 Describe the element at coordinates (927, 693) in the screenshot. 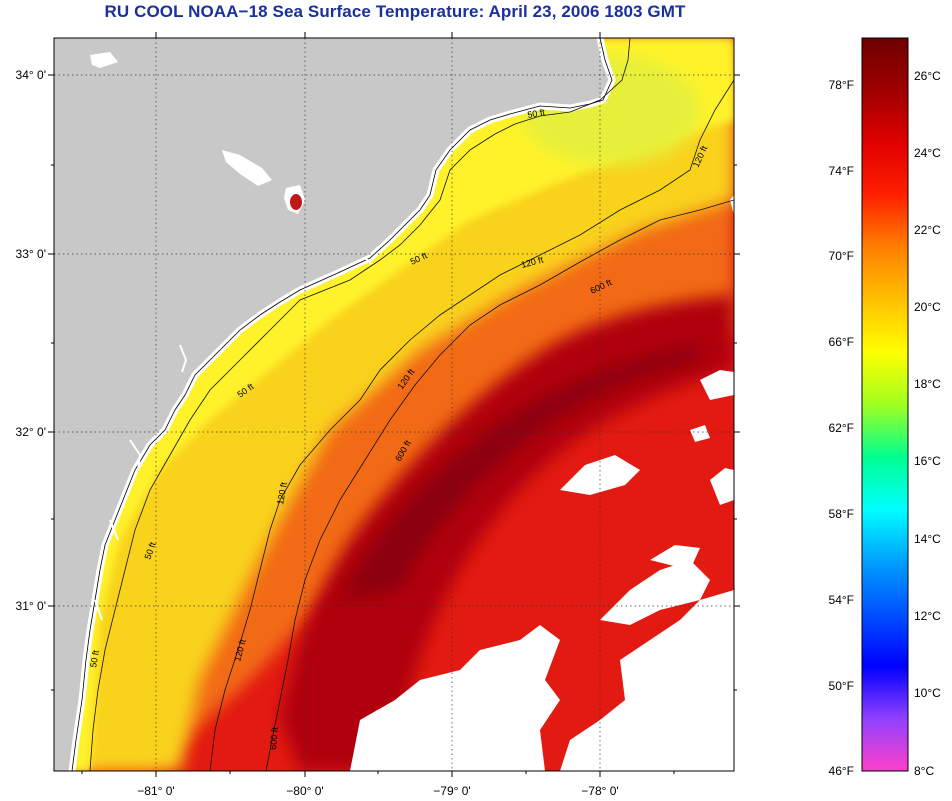

I see `cb-c-label: 10°C` at that location.